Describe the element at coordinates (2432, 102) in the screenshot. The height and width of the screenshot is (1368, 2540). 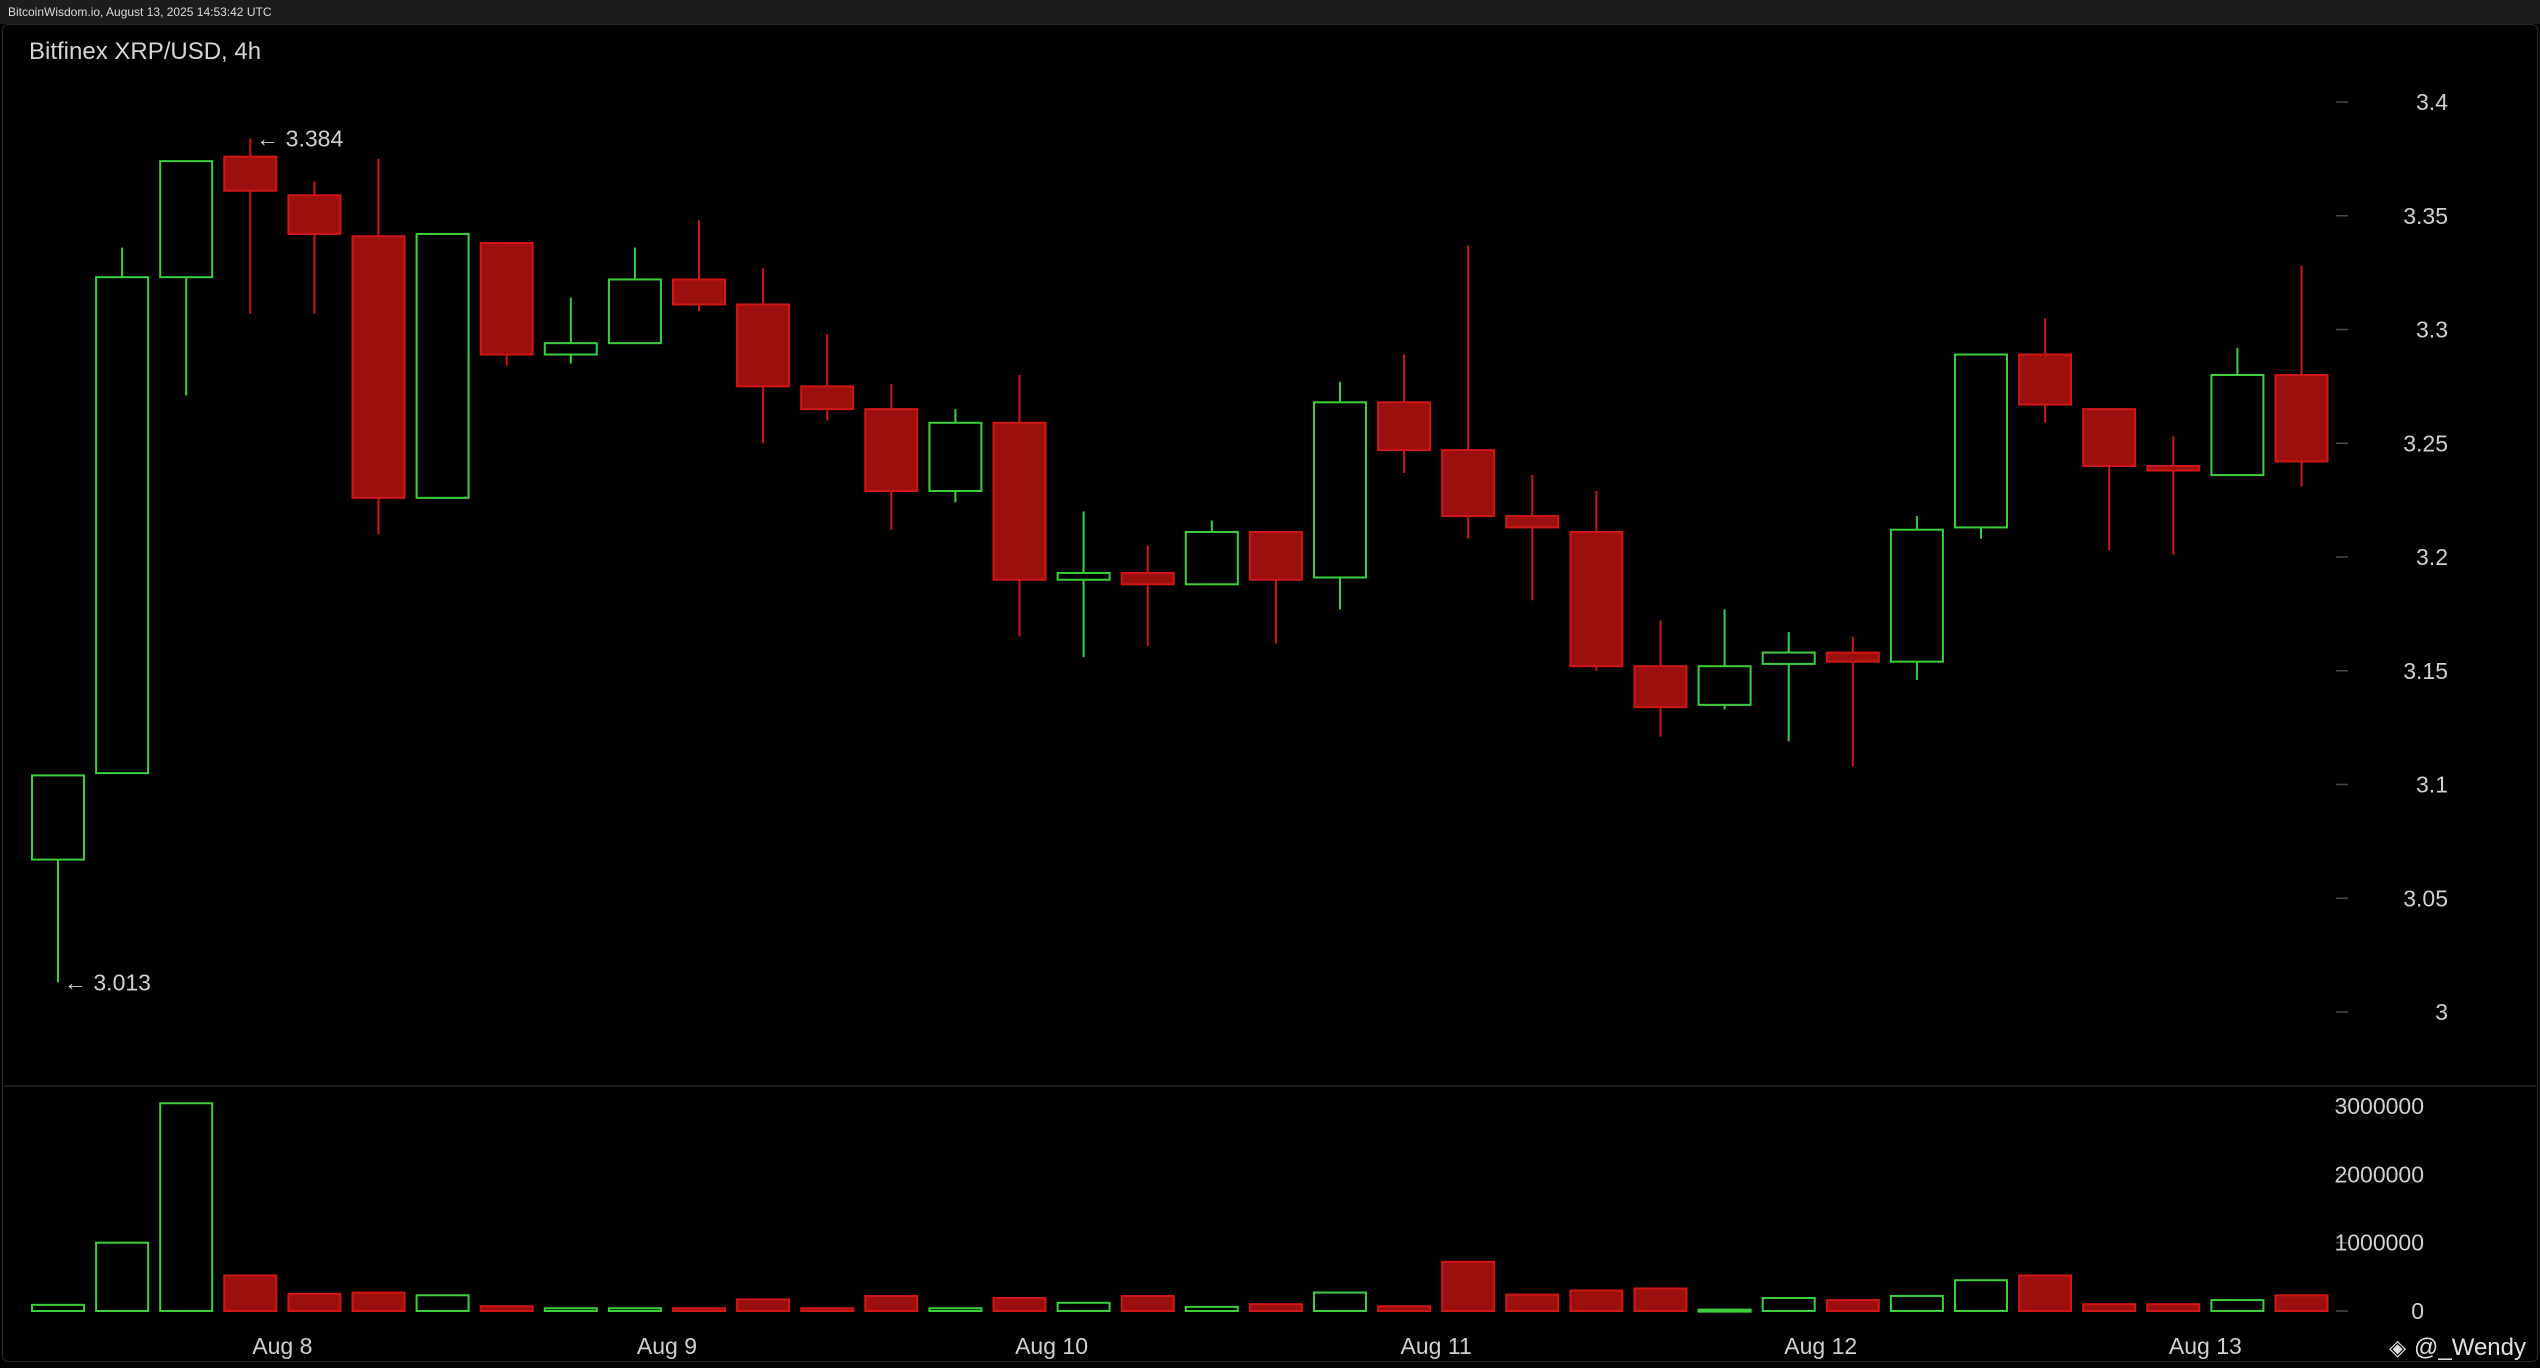
I see `price-tick-label: 3.4` at that location.